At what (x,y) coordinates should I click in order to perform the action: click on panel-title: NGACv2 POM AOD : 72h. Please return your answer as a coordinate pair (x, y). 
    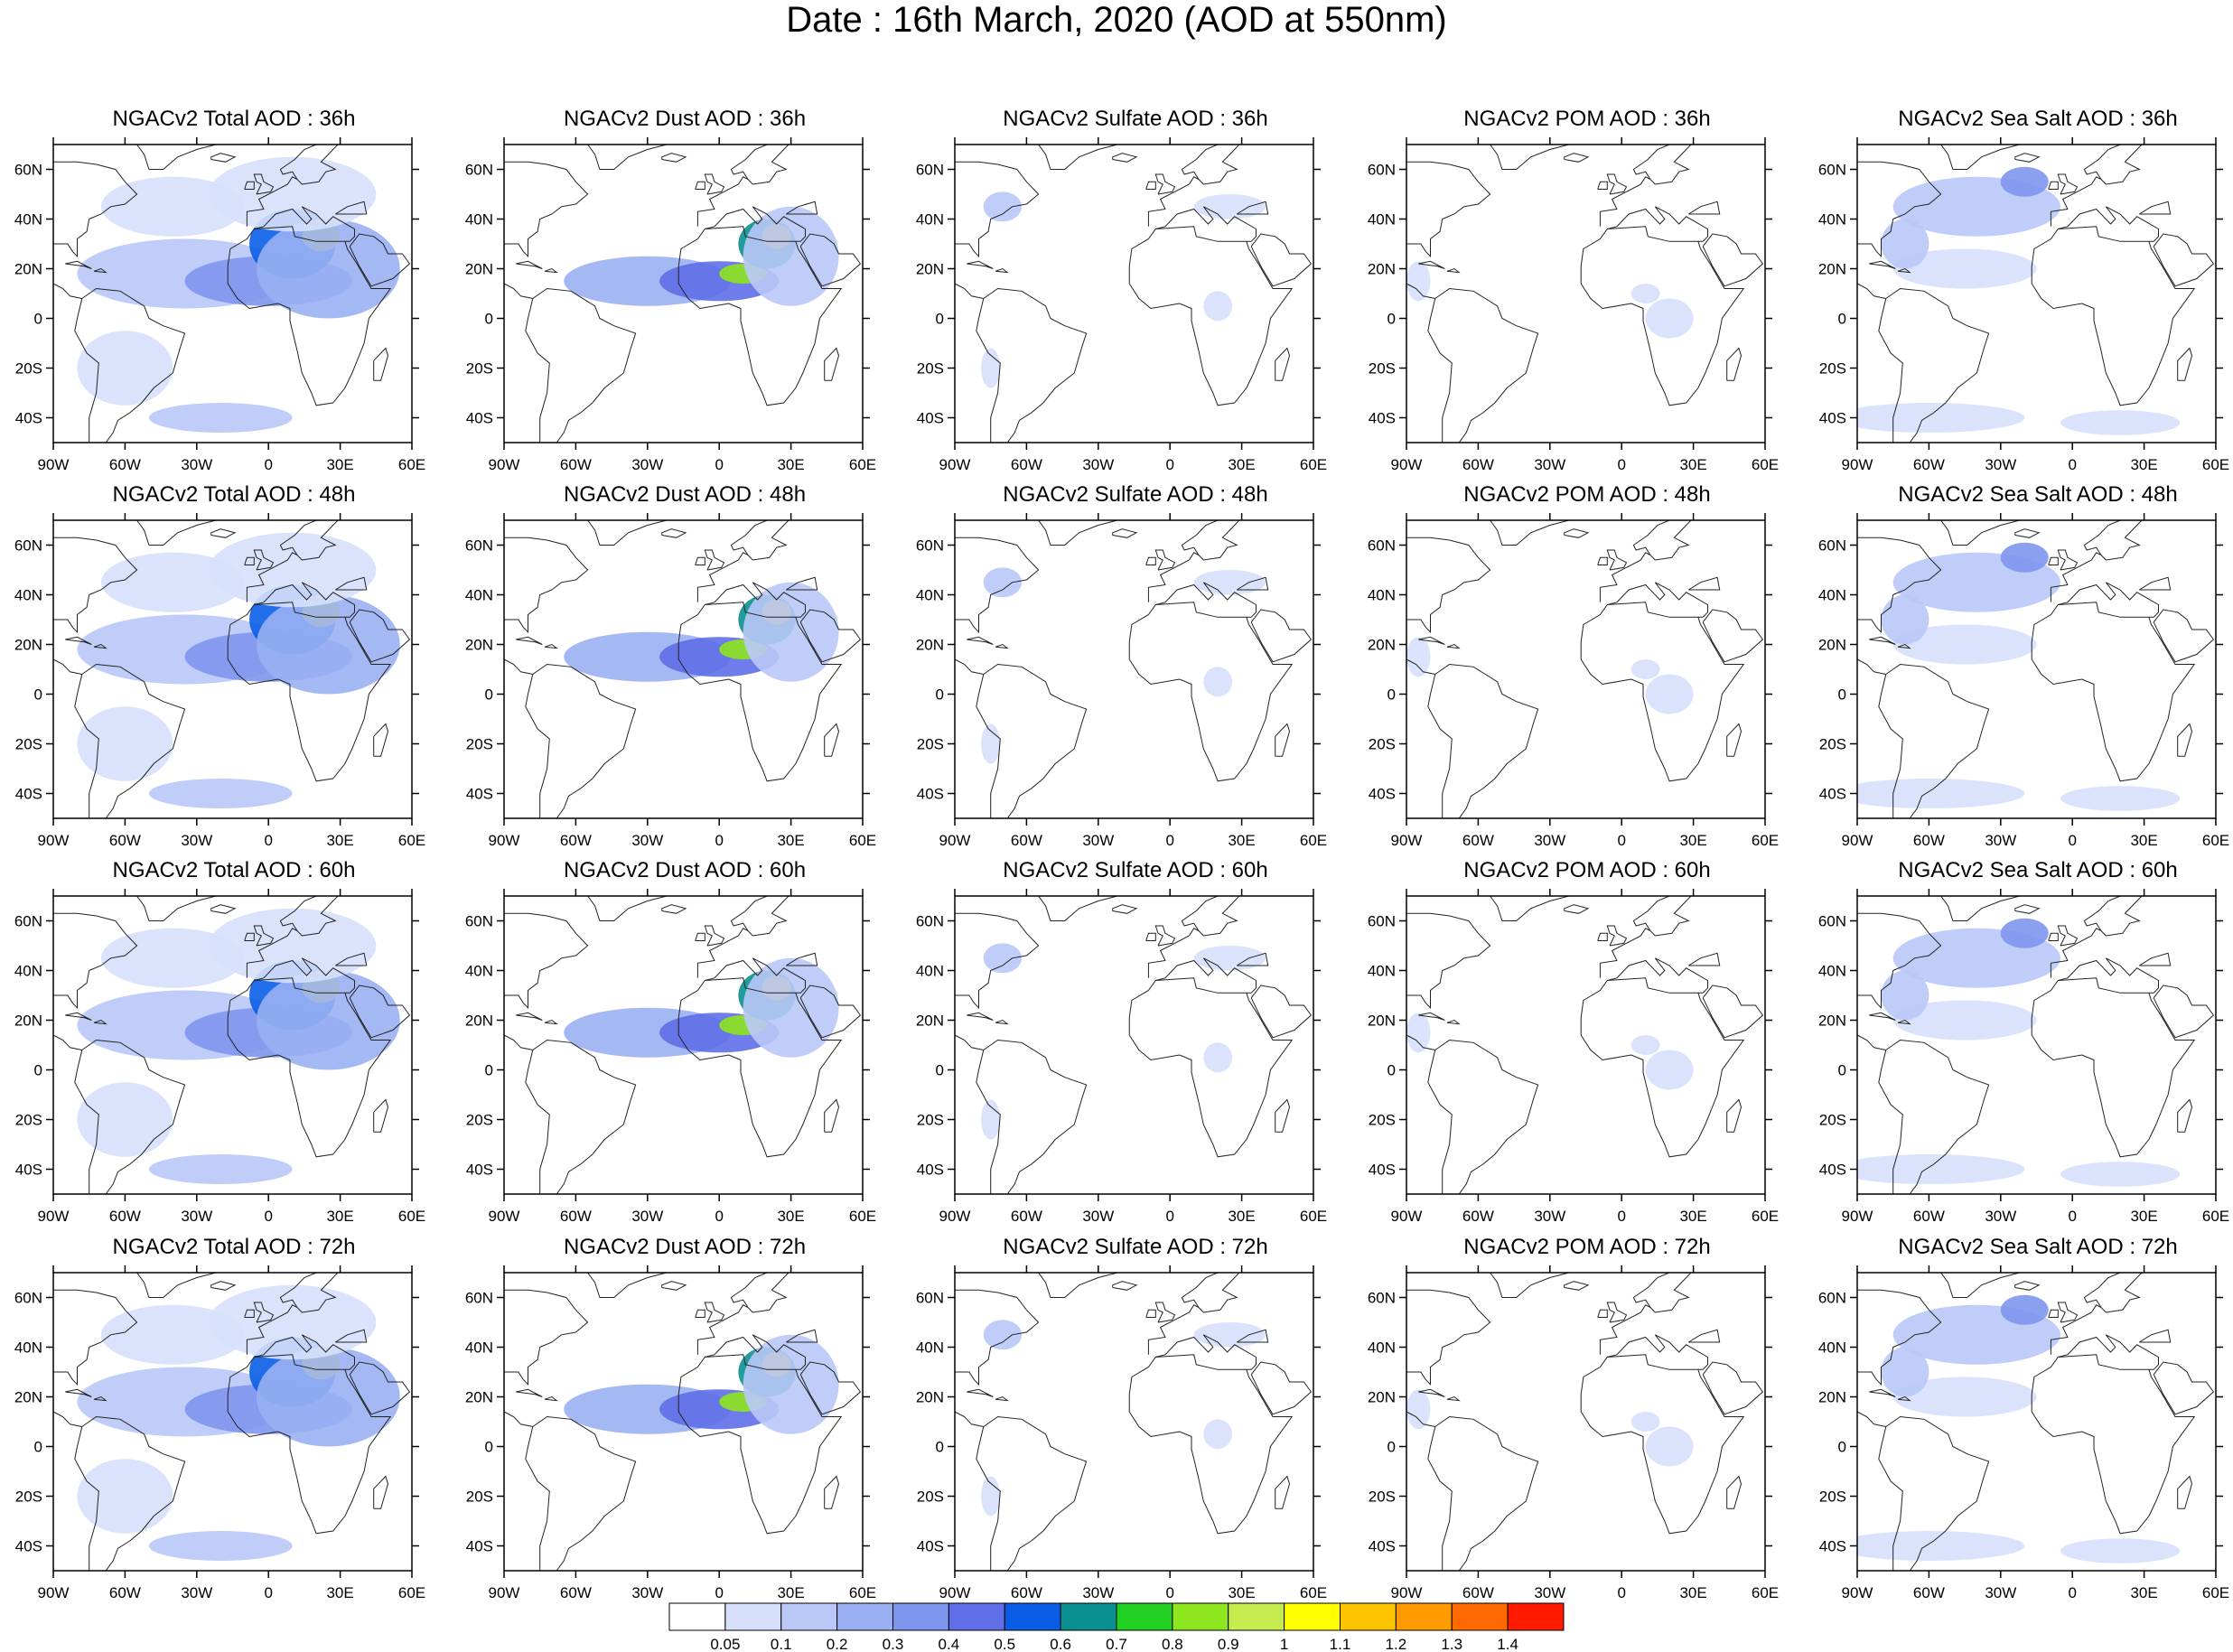
    Looking at the image, I should click on (1587, 1247).